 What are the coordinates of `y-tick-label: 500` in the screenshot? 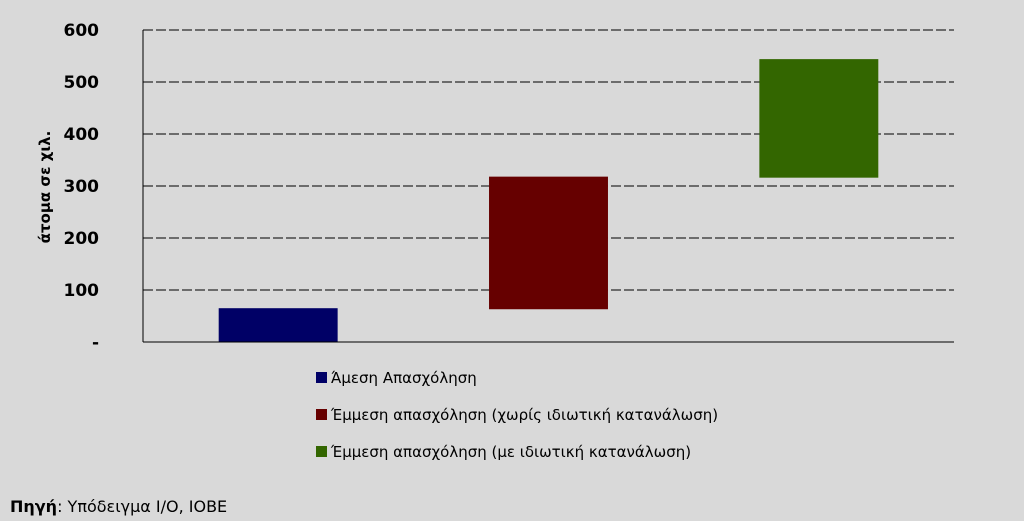 It's located at (82, 83).